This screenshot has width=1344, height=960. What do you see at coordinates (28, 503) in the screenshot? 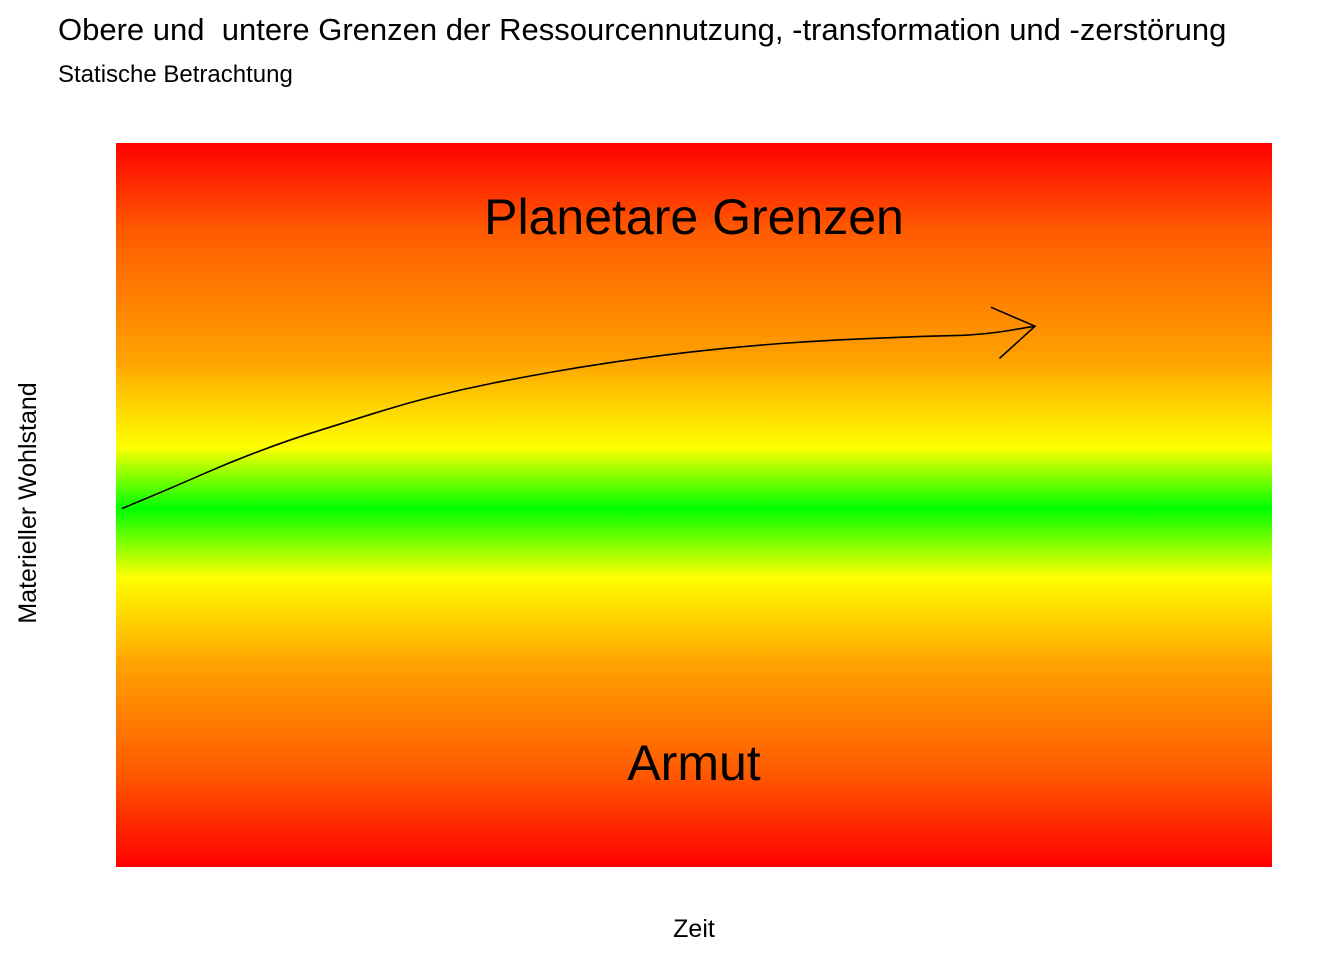
I see `y-axis-label: Materieller Wohlstand` at bounding box center [28, 503].